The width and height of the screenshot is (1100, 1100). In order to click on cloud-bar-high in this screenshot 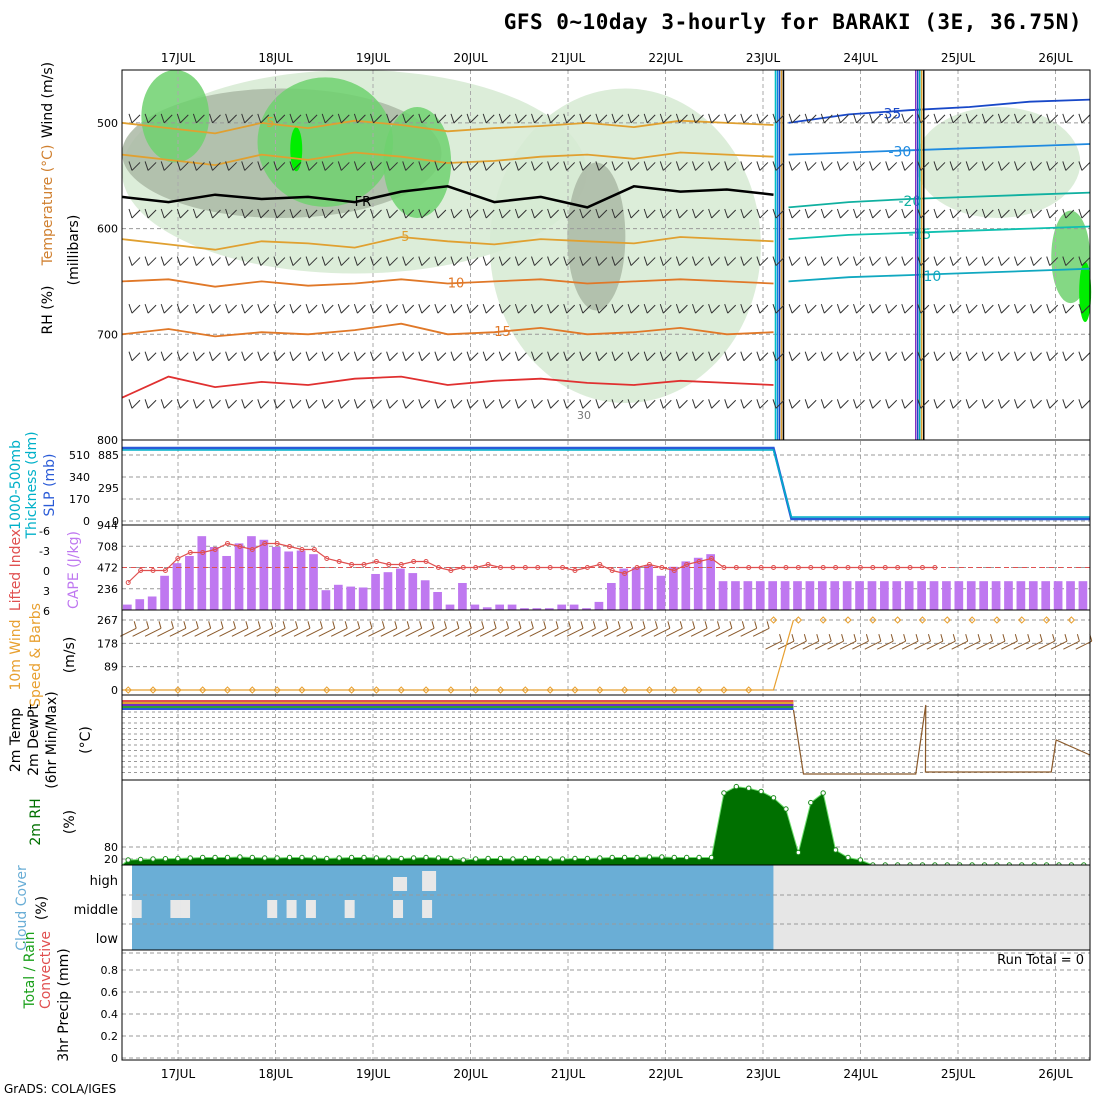, I will do `click(400, 884)`.